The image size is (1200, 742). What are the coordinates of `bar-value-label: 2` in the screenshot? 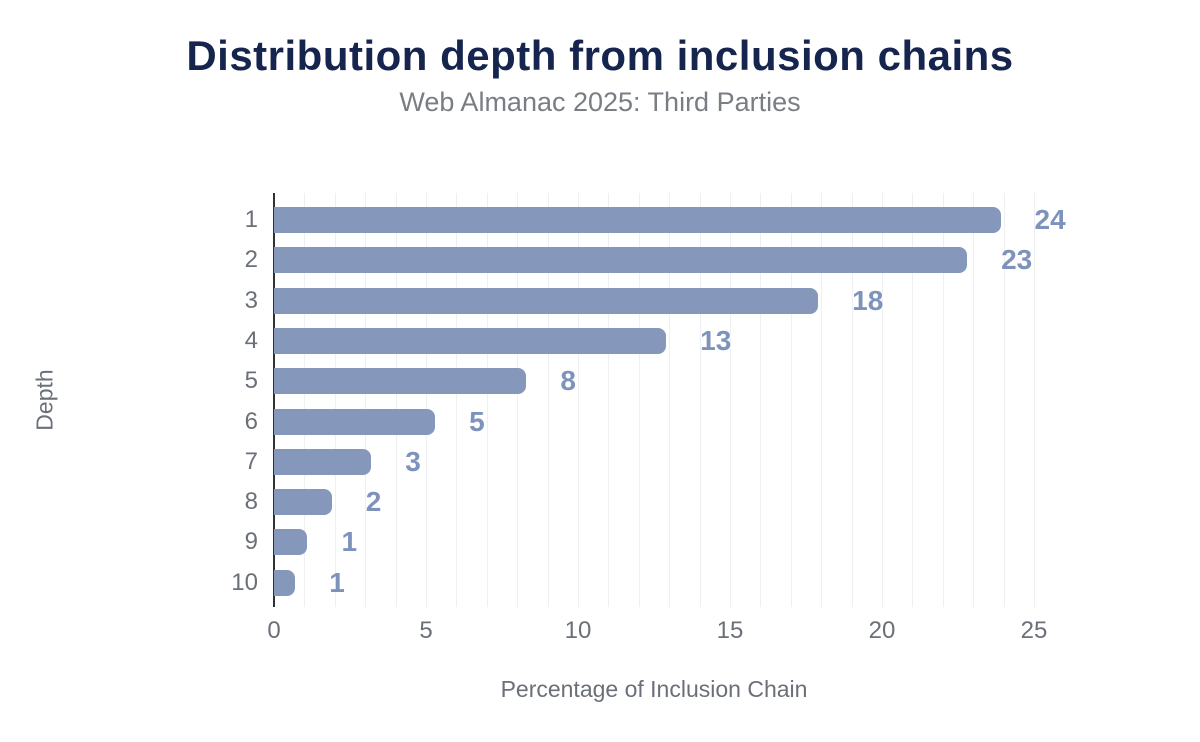 It's located at (373, 502).